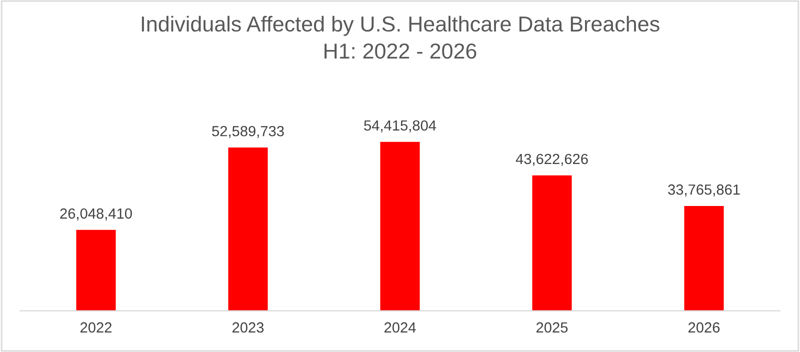 This screenshot has width=800, height=352. I want to click on x-tick-label: 2024, so click(400, 327).